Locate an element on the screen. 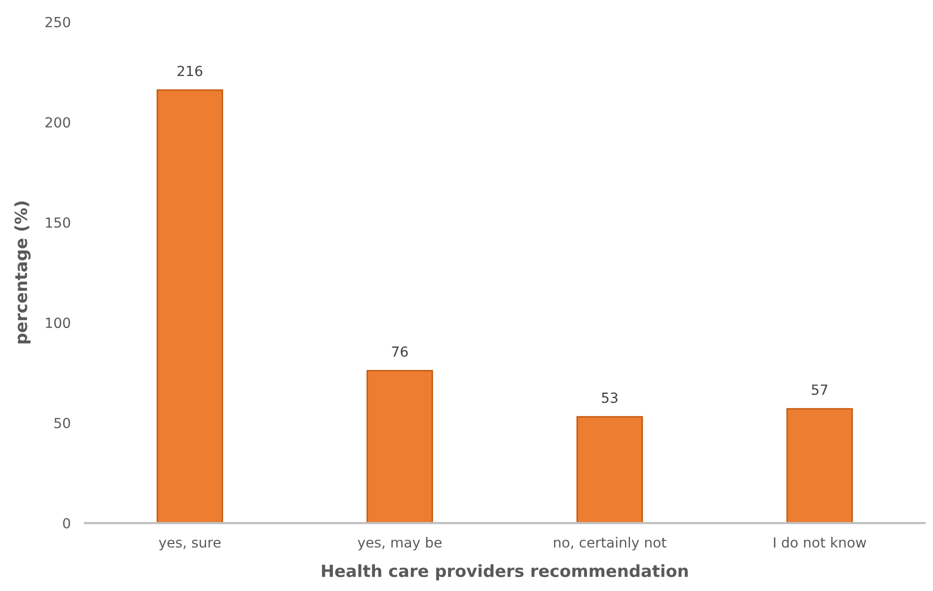  data-label: 53 is located at coordinates (610, 397).